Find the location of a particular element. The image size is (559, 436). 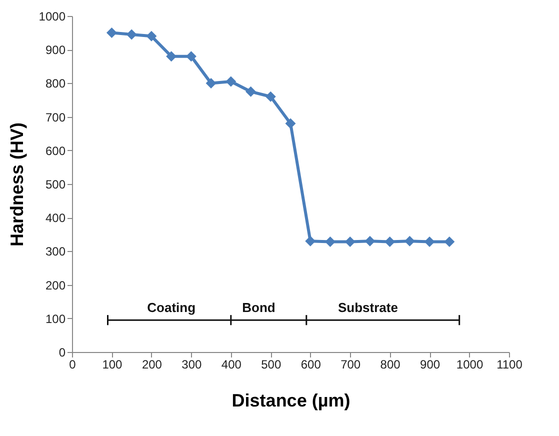

annotation: Coating is located at coordinates (171, 308).